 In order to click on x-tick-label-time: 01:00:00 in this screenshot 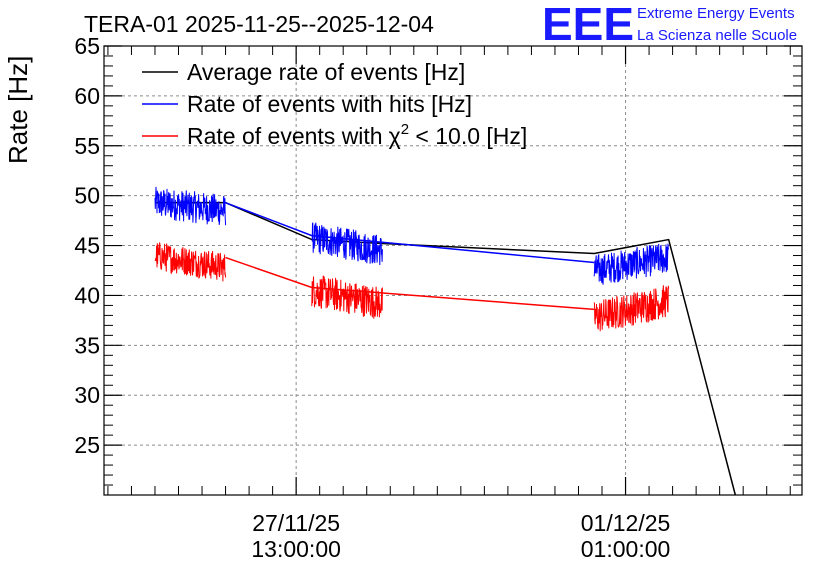, I will do `click(626, 549)`.